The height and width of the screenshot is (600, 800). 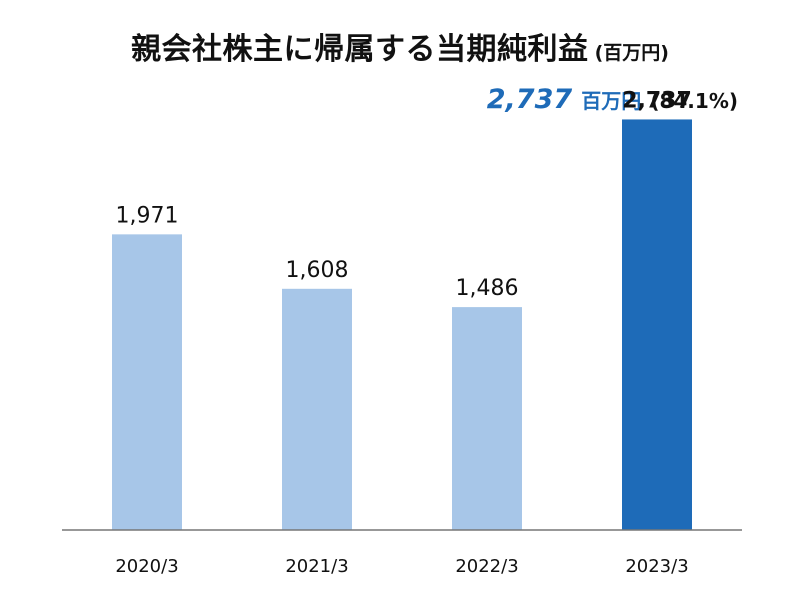 I want to click on x-tick-label-2021/3: 2021/3, so click(x=316, y=566).